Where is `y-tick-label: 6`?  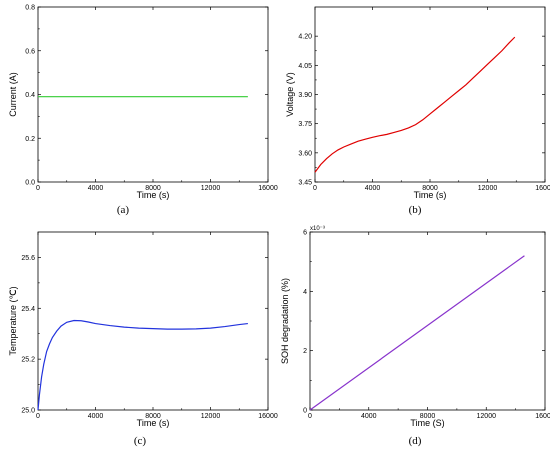
y-tick-label: 6 is located at coordinates (305, 233).